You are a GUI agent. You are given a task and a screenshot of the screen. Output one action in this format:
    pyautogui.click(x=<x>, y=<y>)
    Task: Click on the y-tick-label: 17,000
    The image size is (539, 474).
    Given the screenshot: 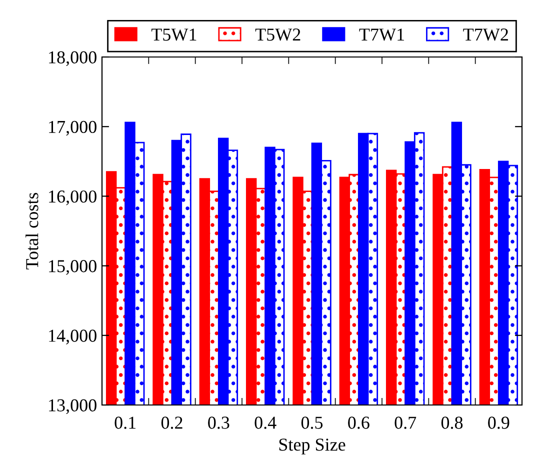 What is the action you would take?
    pyautogui.click(x=72, y=128)
    